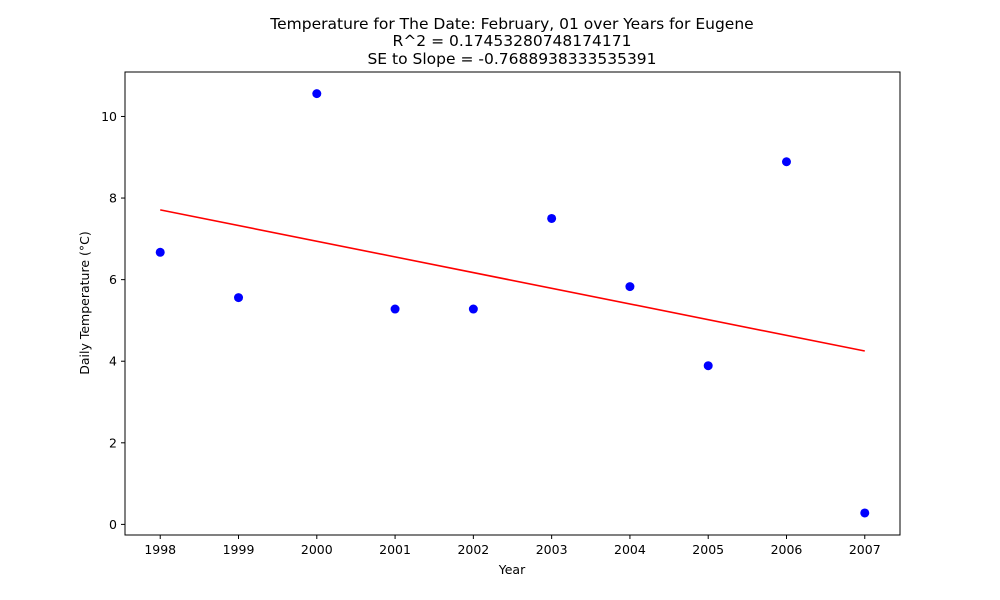 This screenshot has height=600, width=1000. I want to click on chart-title-line-3: SE to Slope = -0.7688938333535391, so click(511, 59).